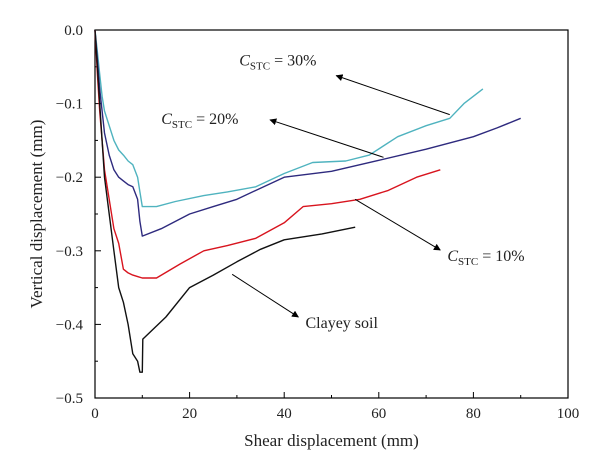 This screenshot has height=474, width=600. What do you see at coordinates (36, 214) in the screenshot?
I see `y-axis-label: Vertical displacement (mm)` at bounding box center [36, 214].